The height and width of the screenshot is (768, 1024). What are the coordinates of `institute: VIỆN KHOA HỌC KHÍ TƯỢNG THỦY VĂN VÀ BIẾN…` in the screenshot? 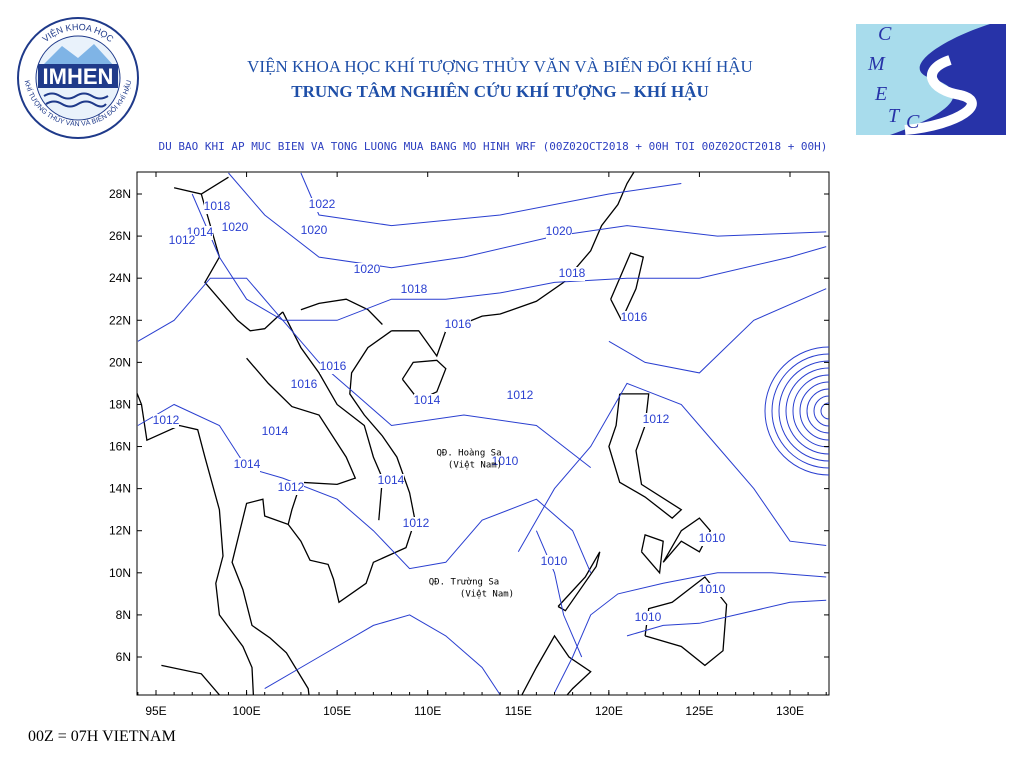 It's located at (500, 66).